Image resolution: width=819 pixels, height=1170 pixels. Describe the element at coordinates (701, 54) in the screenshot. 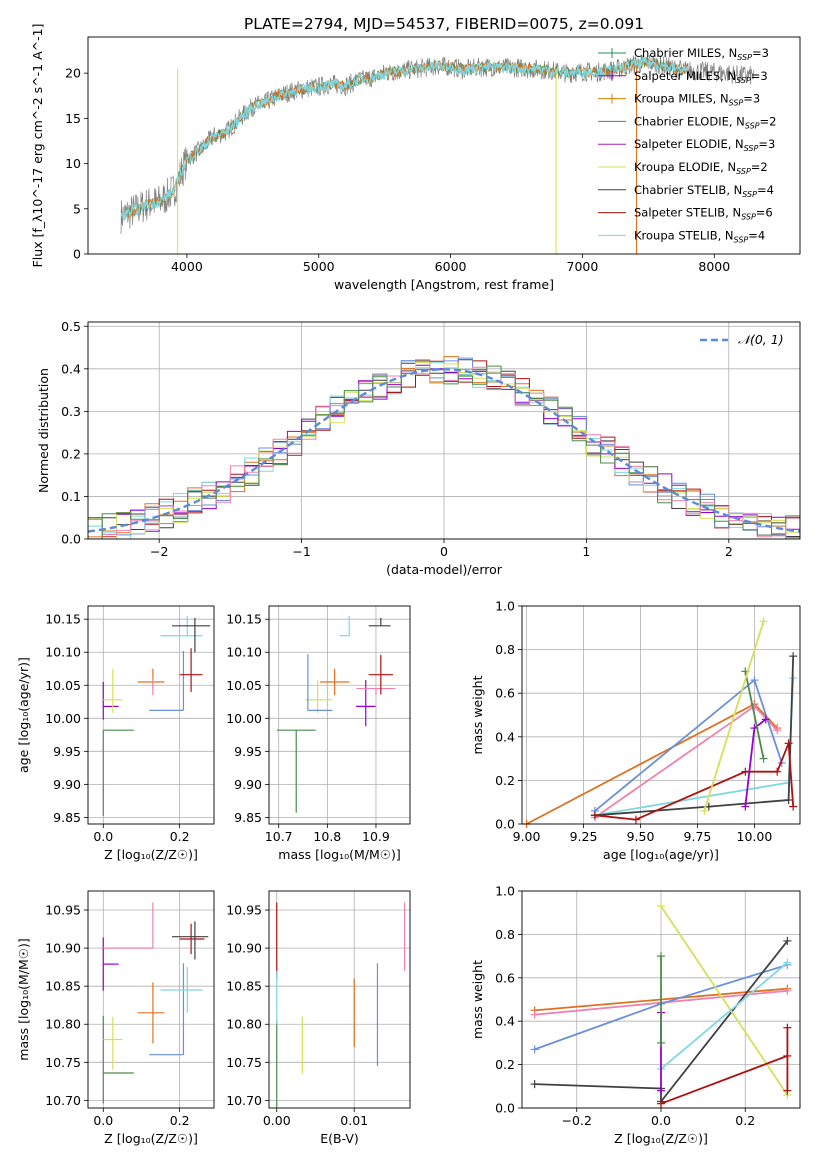

I see `legend-label: Chabrier MILES, NSSP=3` at that location.